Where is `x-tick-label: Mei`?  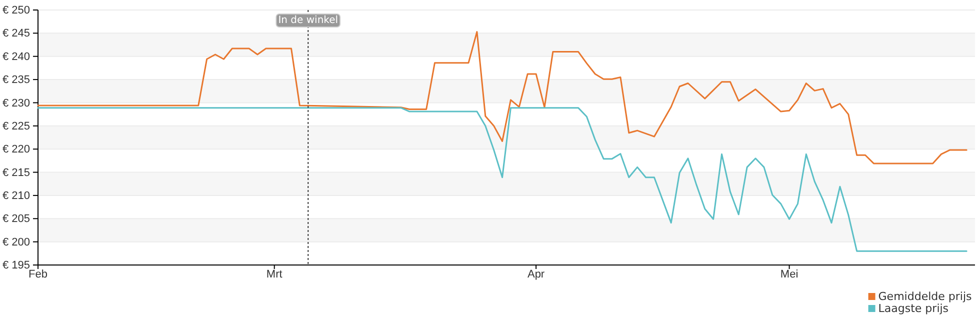
x-tick-label: Mei is located at coordinates (789, 274).